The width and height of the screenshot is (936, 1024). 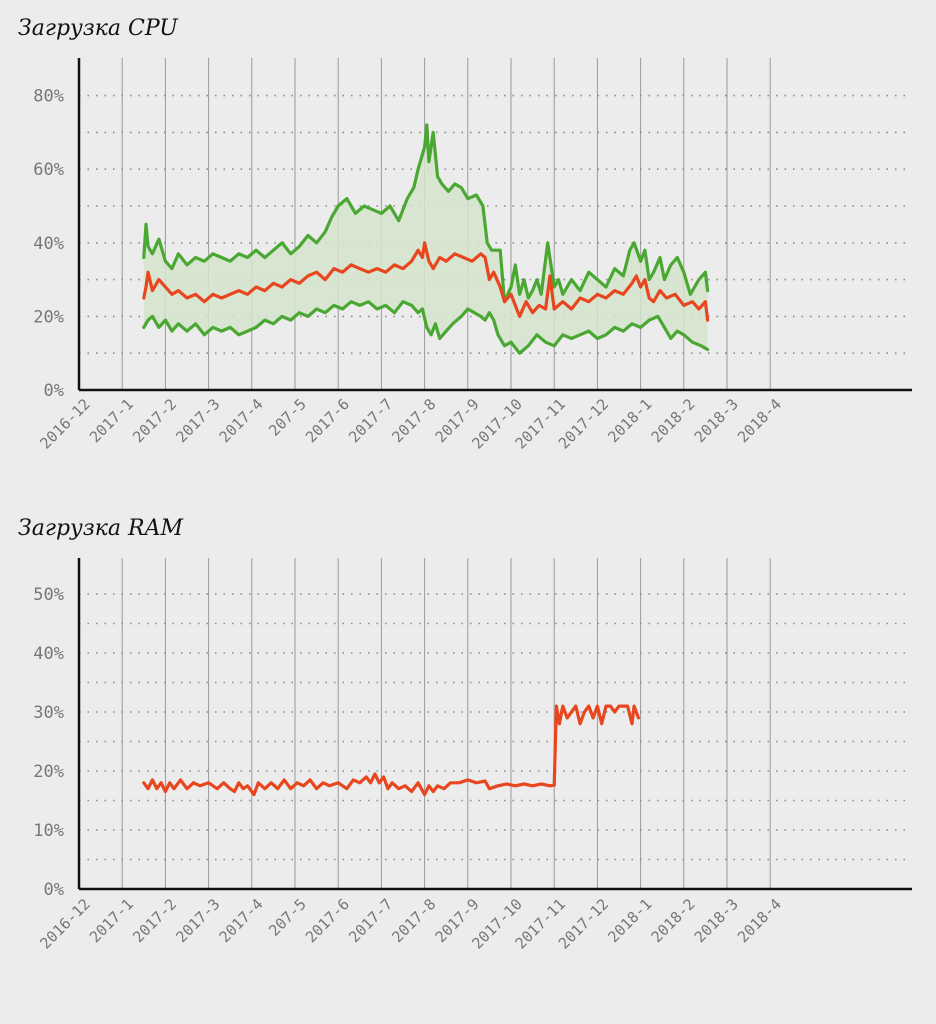 I want to click on y-tick-label: 60%, so click(x=48, y=170).